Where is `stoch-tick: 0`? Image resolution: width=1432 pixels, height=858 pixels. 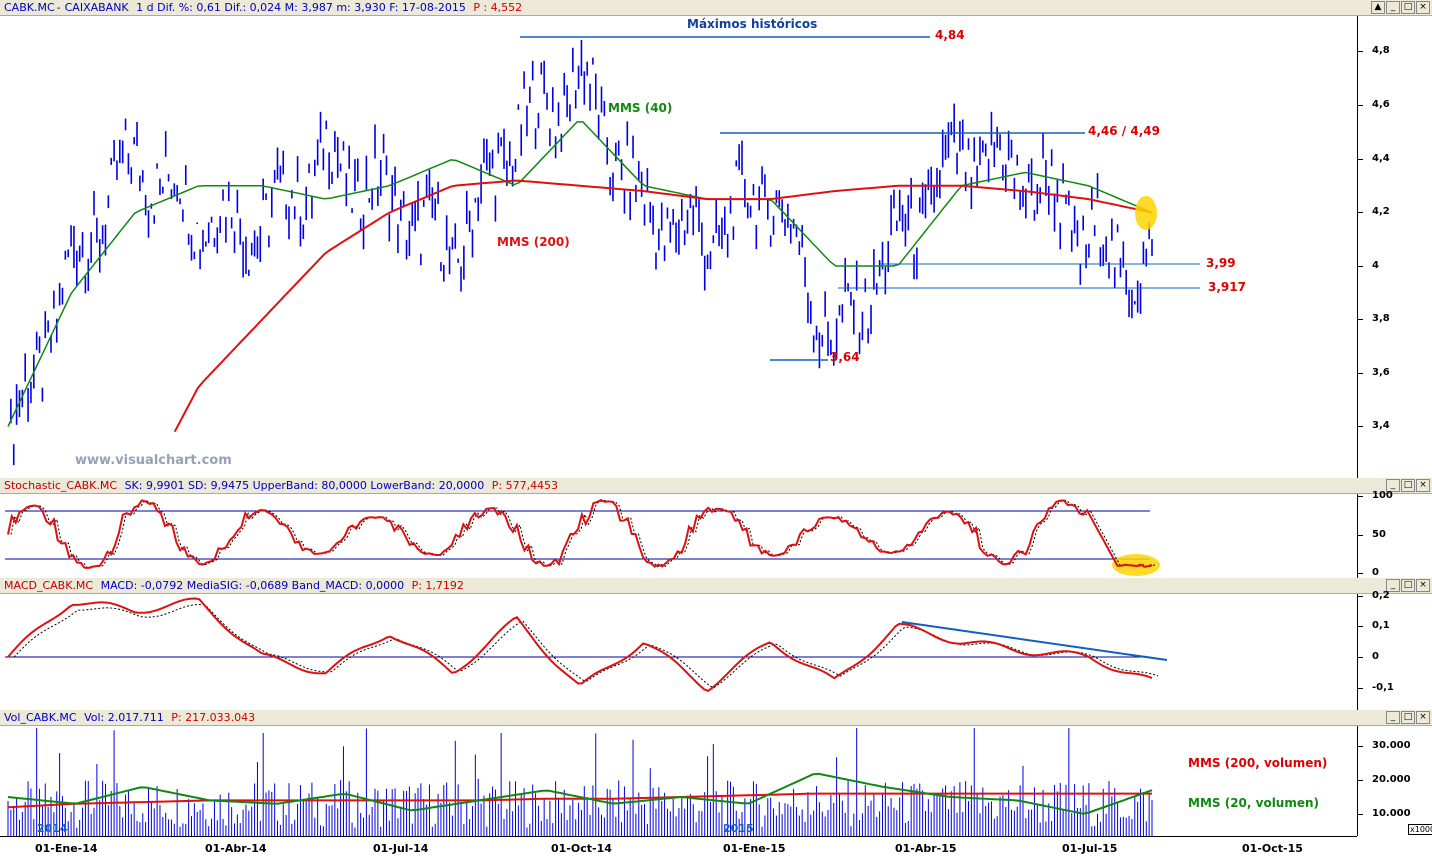
stoch-tick: 0 is located at coordinates (1375, 572).